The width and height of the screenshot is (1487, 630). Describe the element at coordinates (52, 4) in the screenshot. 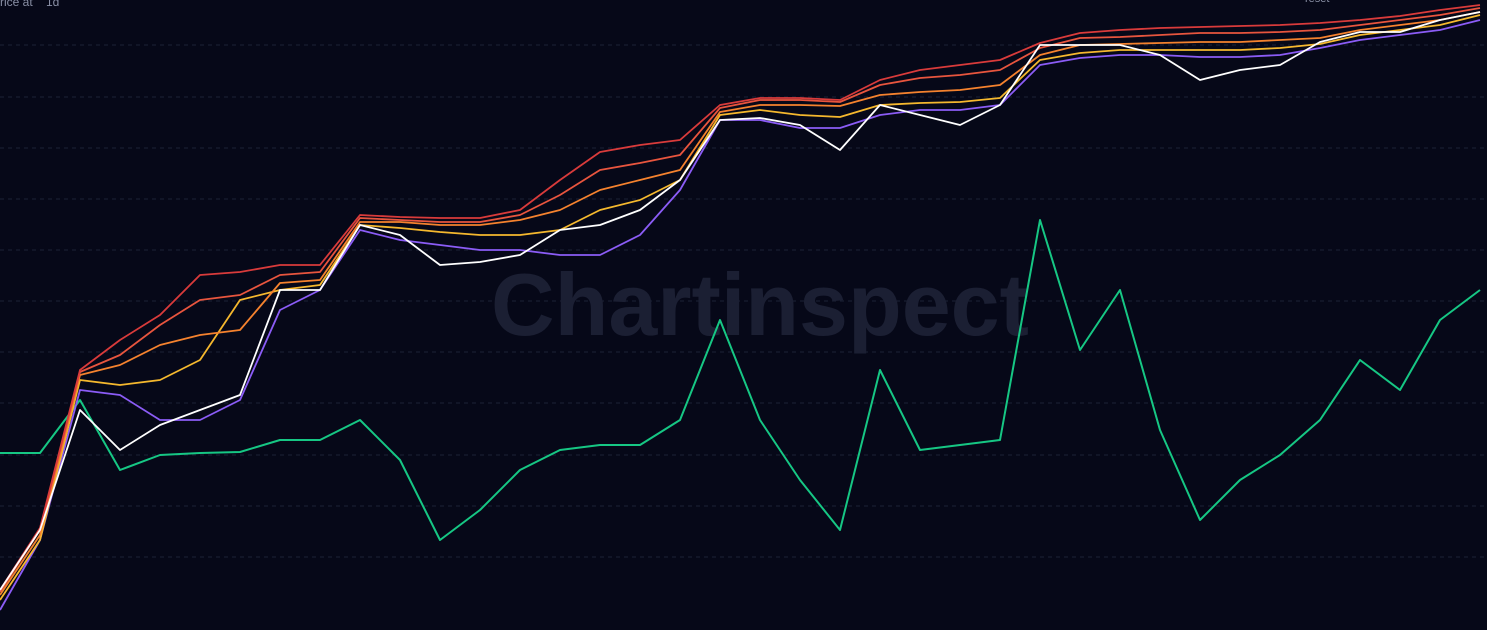

I see `interval: 1d` at that location.